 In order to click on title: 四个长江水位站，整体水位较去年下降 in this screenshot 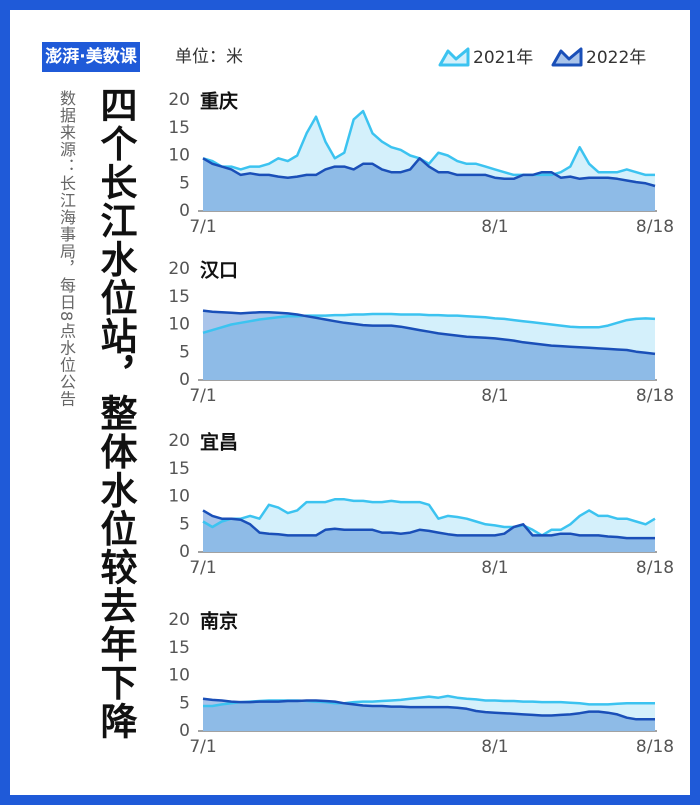, I will do `click(115, 413)`.